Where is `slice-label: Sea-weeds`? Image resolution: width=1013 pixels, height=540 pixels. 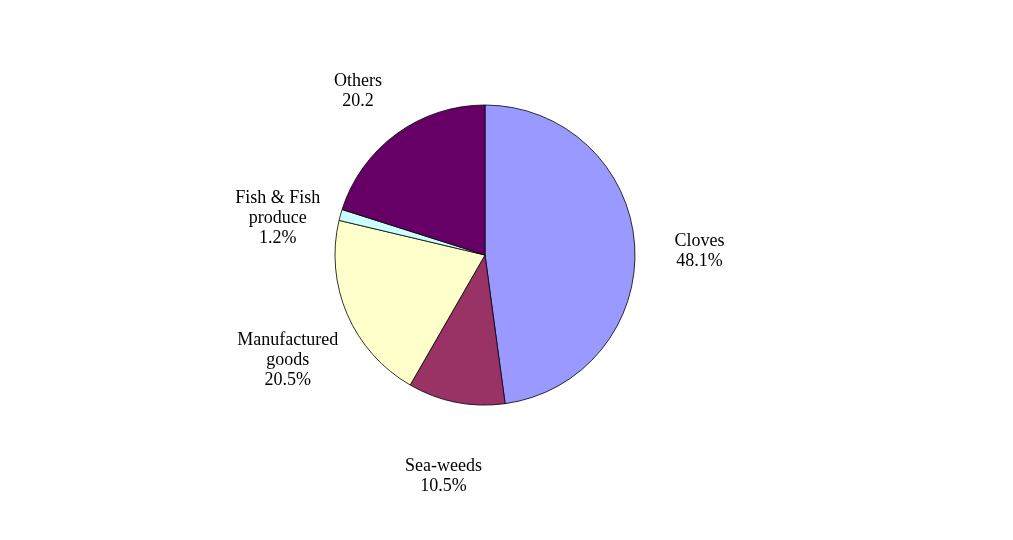
slice-label: Sea-weeds is located at coordinates (444, 464).